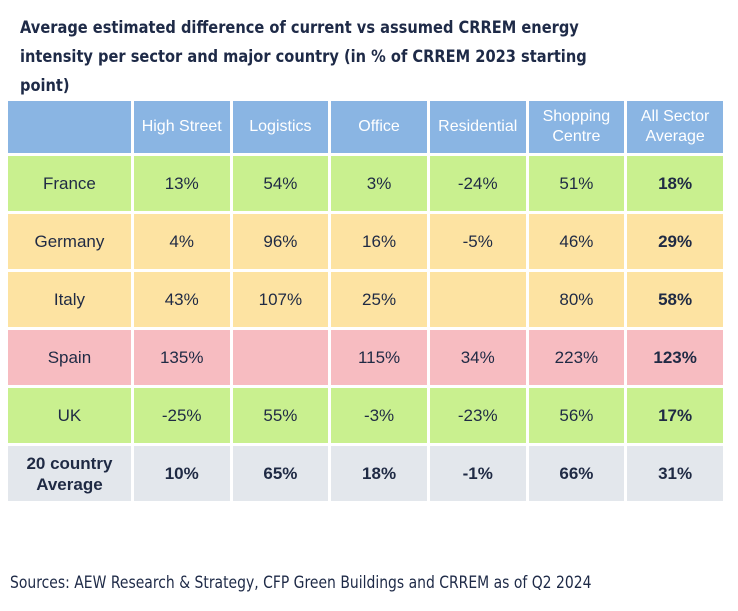  What do you see at coordinates (280, 183) in the screenshot?
I see `table-cell: 54%` at bounding box center [280, 183].